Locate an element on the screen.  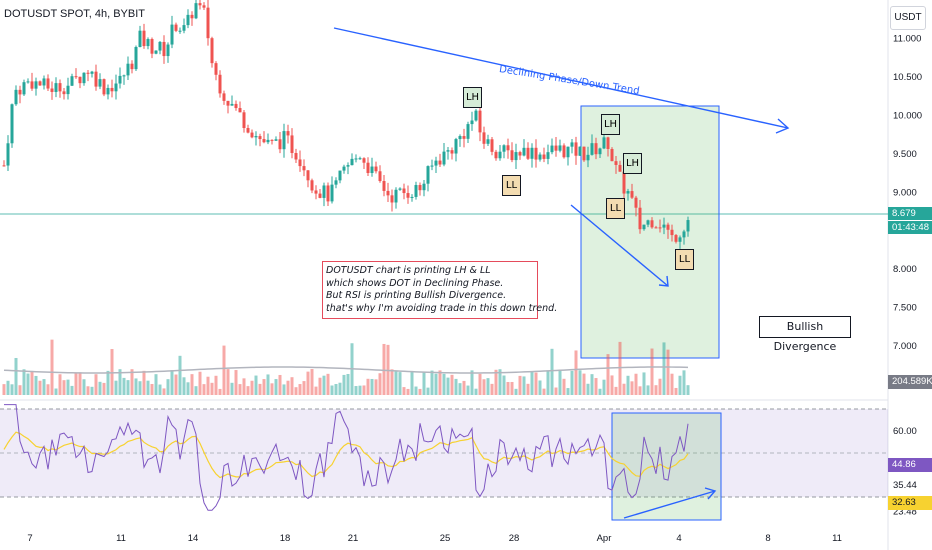
rsi-highlight-box is located at coordinates (666, 466).